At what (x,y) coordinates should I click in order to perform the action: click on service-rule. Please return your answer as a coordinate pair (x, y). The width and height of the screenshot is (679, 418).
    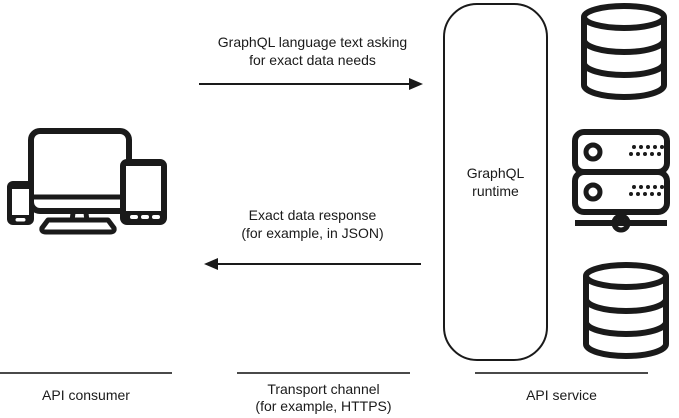
    Looking at the image, I should click on (561, 373).